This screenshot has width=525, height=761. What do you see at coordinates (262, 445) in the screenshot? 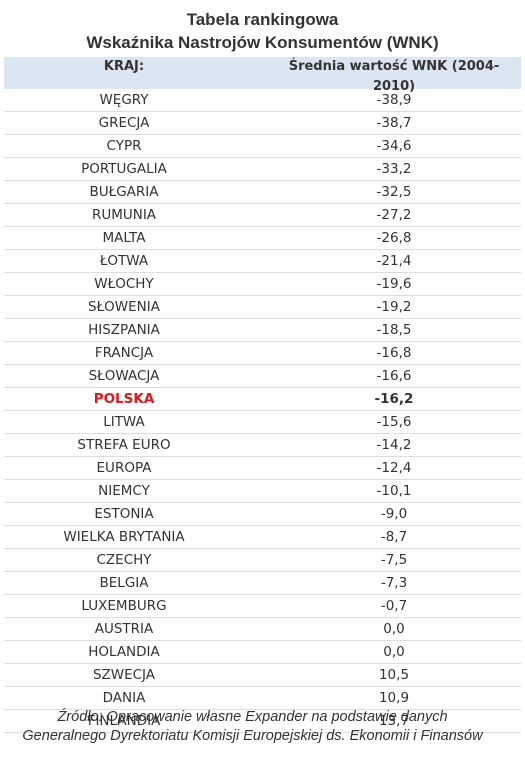
I see `table-row: STREFA EURO -14,2` at bounding box center [262, 445].